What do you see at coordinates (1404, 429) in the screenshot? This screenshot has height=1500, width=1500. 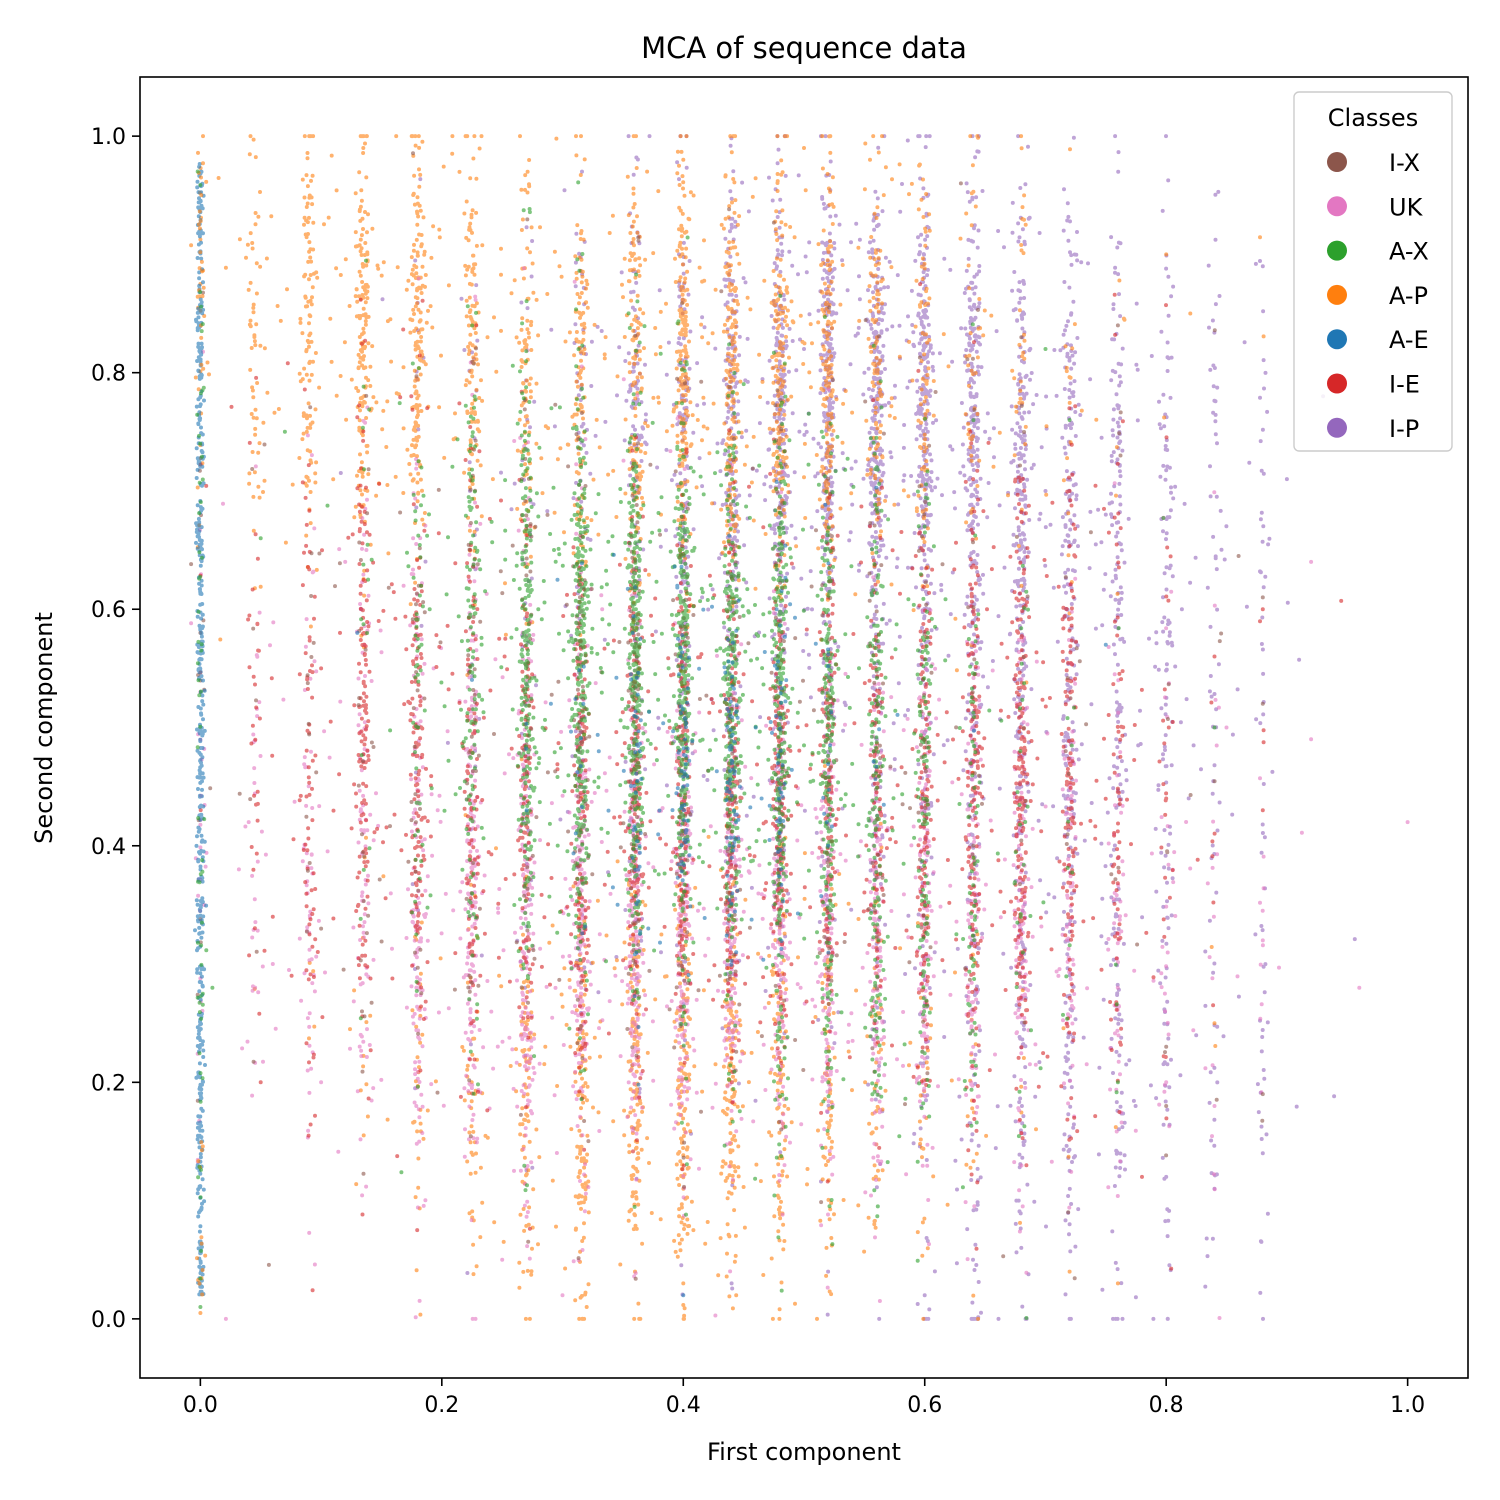 I see `legend-label-i-p: I-P` at bounding box center [1404, 429].